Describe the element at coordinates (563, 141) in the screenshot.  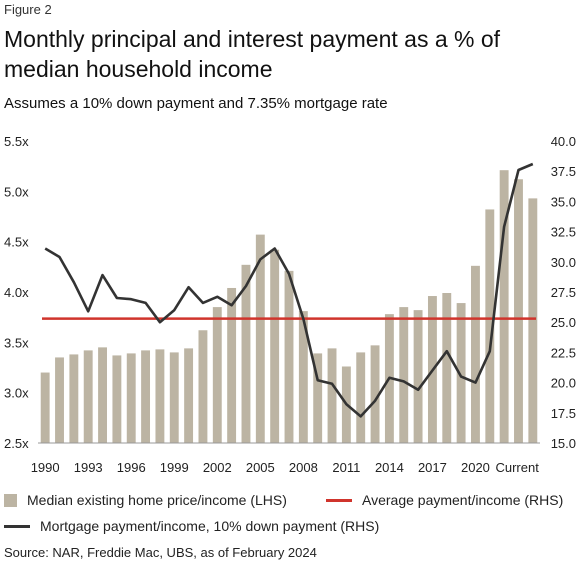
I see `right-tick-label: 40.0` at that location.